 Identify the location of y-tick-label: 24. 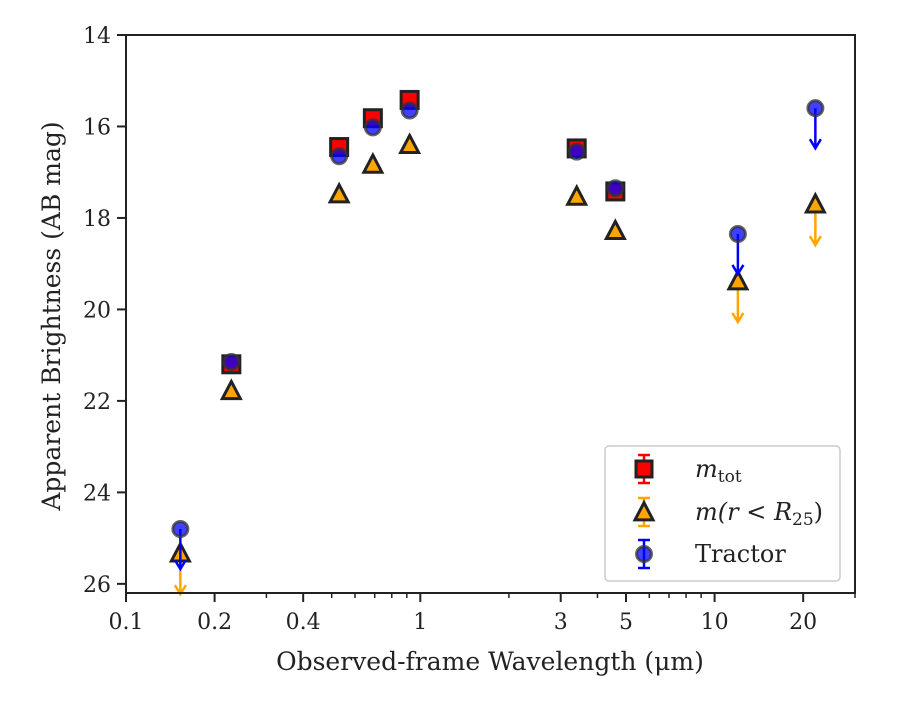
(97, 493).